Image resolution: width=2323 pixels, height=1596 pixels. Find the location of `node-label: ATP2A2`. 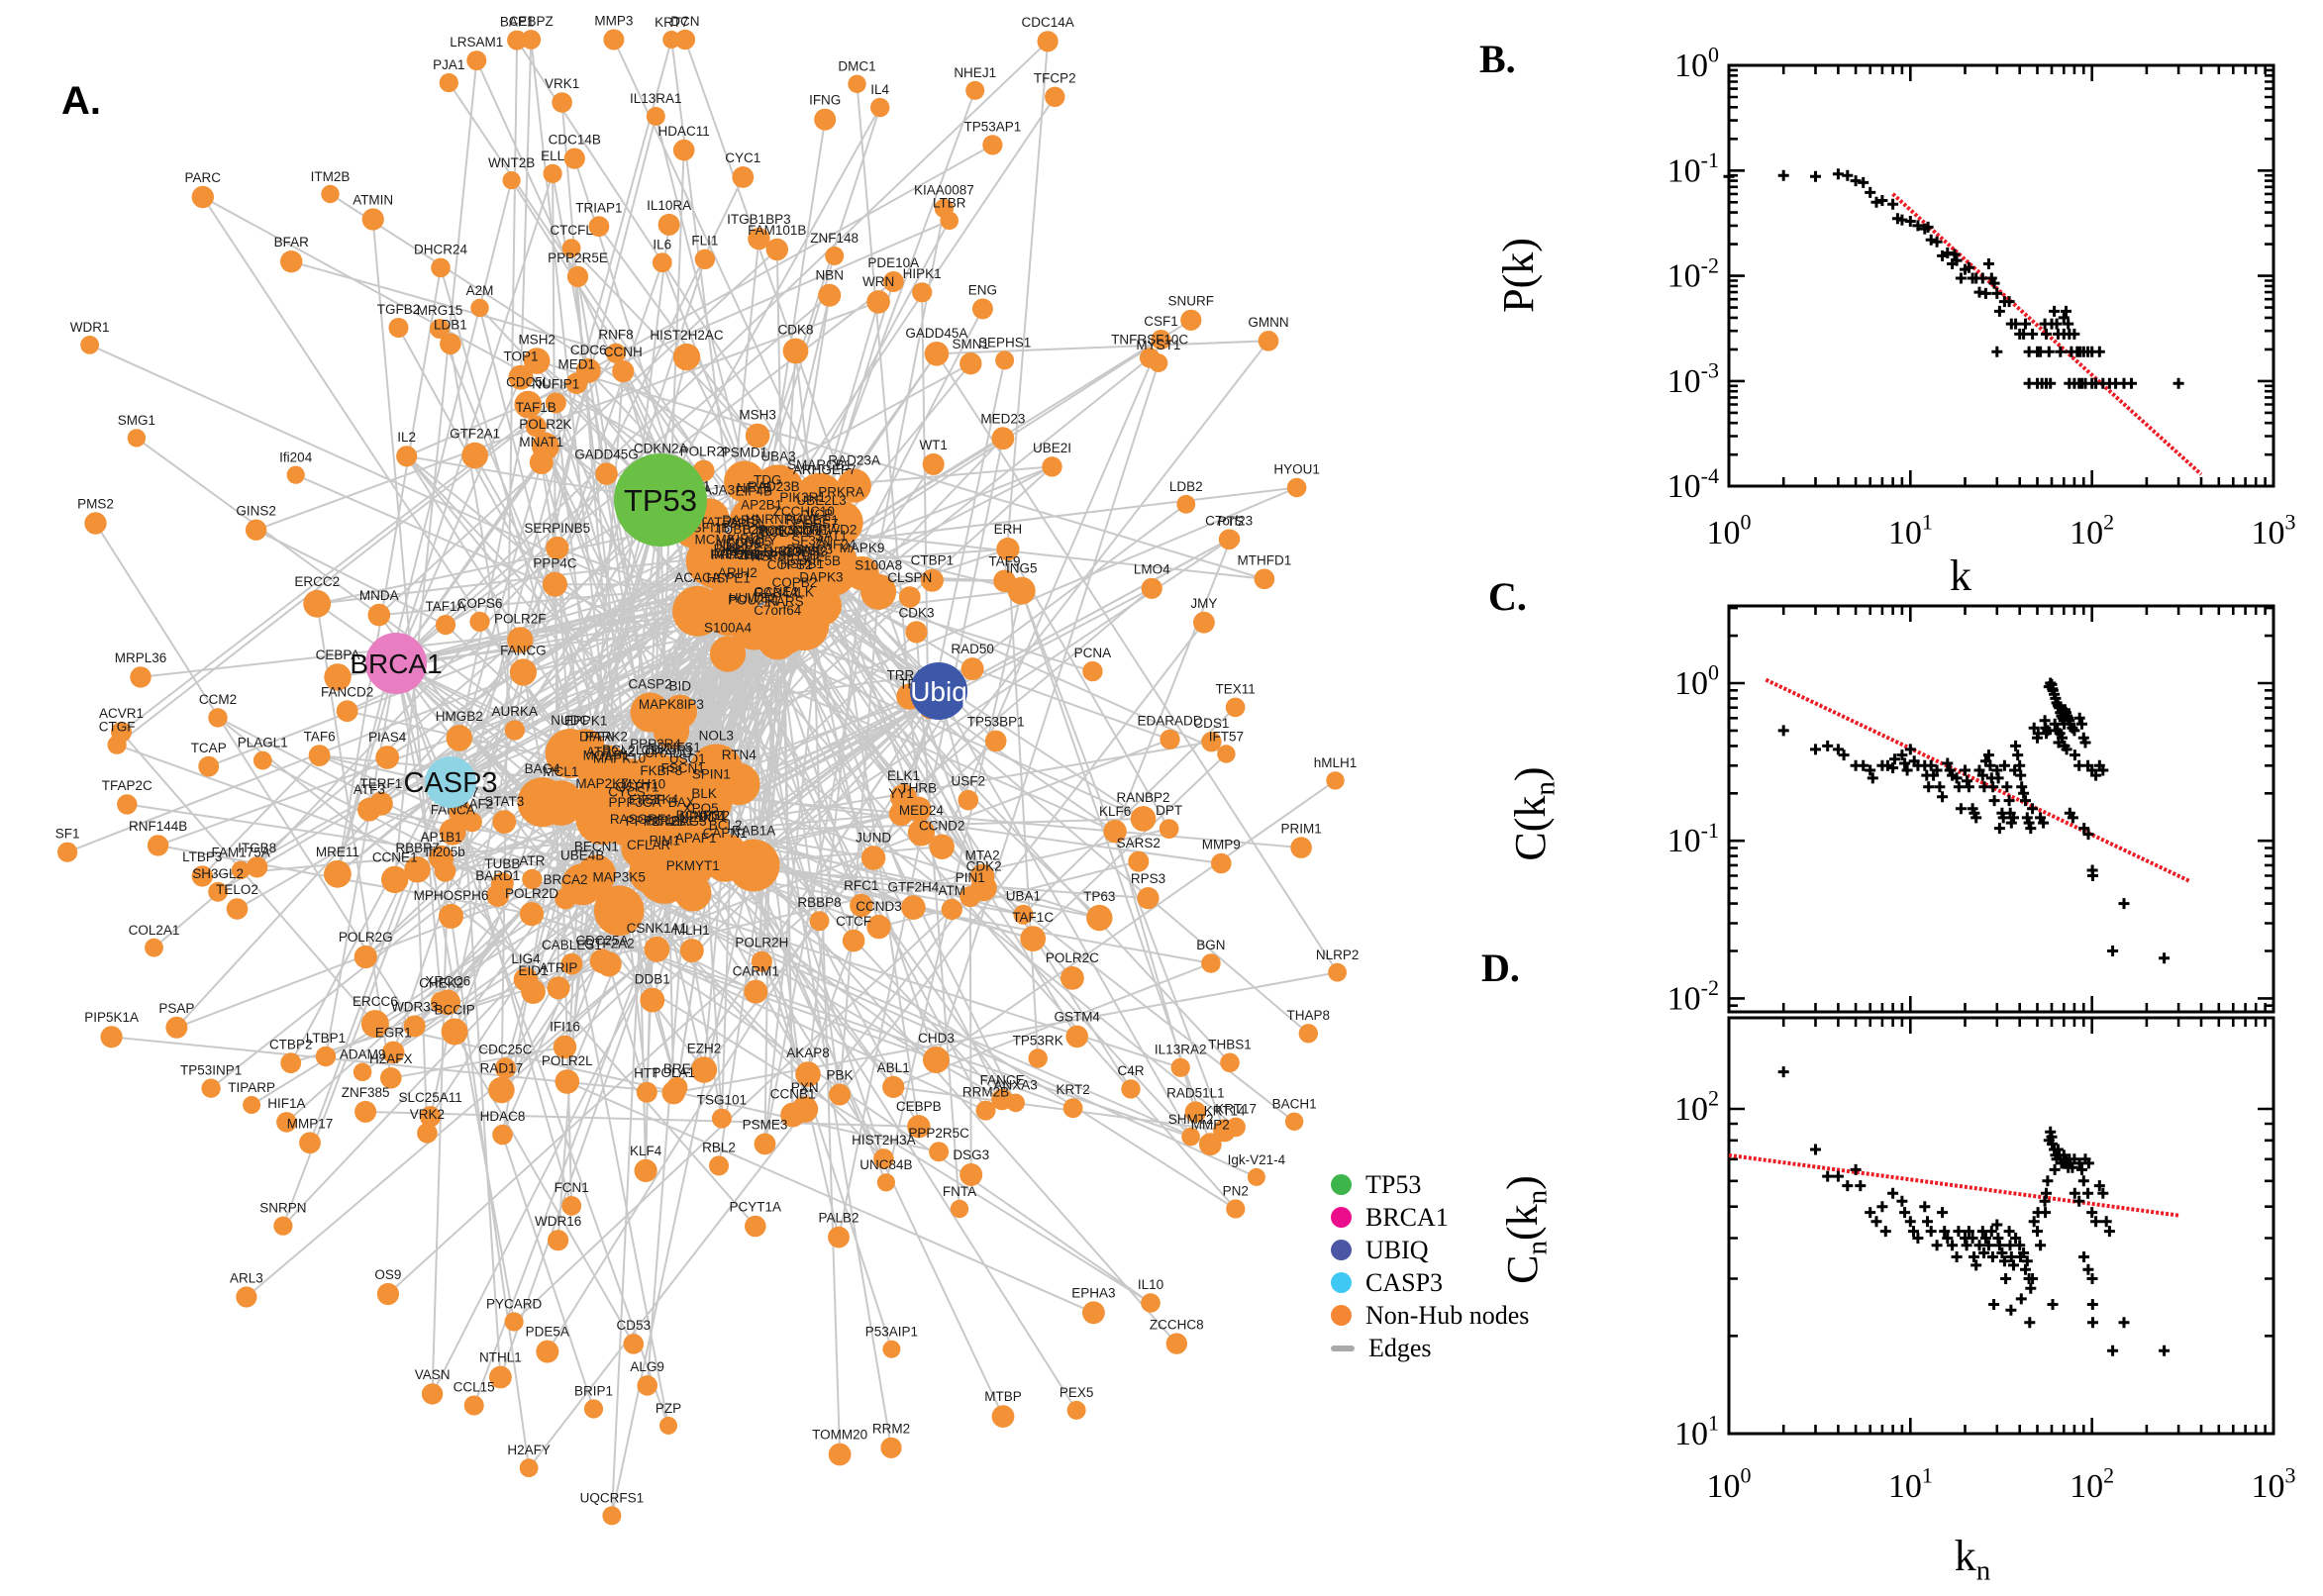

node-label: ATP2A2 is located at coordinates (610, 752).